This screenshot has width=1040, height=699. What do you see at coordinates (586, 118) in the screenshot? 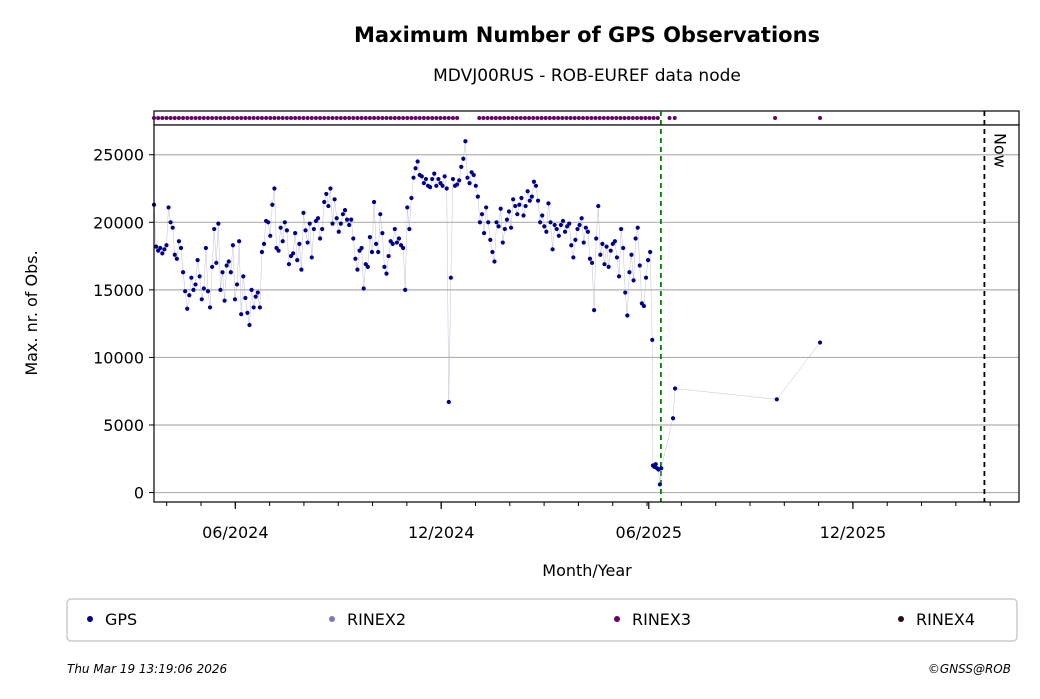
I see `availability-strip` at bounding box center [586, 118].